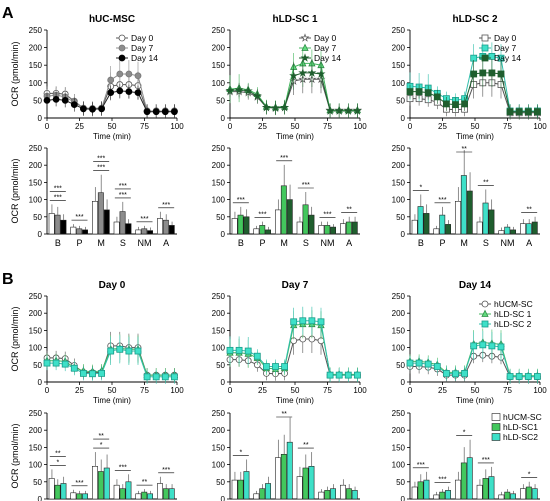 This screenshot has width=550, height=501. What do you see at coordinates (496, 417) in the screenshot?
I see `legend-swatch` at bounding box center [496, 417].